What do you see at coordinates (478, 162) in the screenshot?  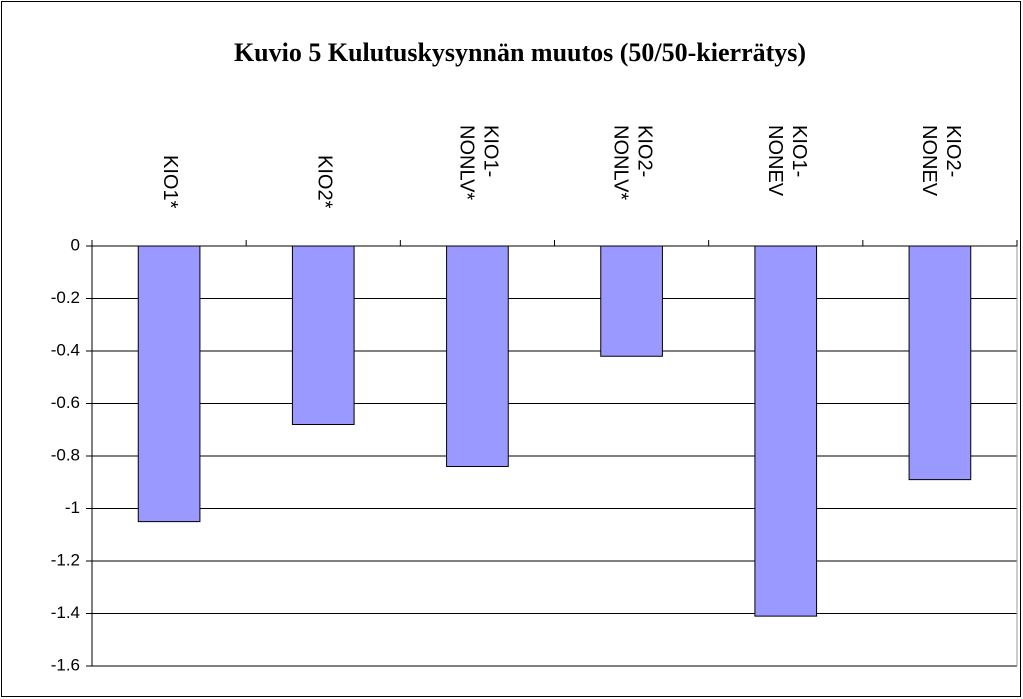 I see `x-tick-label: KIO1-NONLV*` at bounding box center [478, 162].